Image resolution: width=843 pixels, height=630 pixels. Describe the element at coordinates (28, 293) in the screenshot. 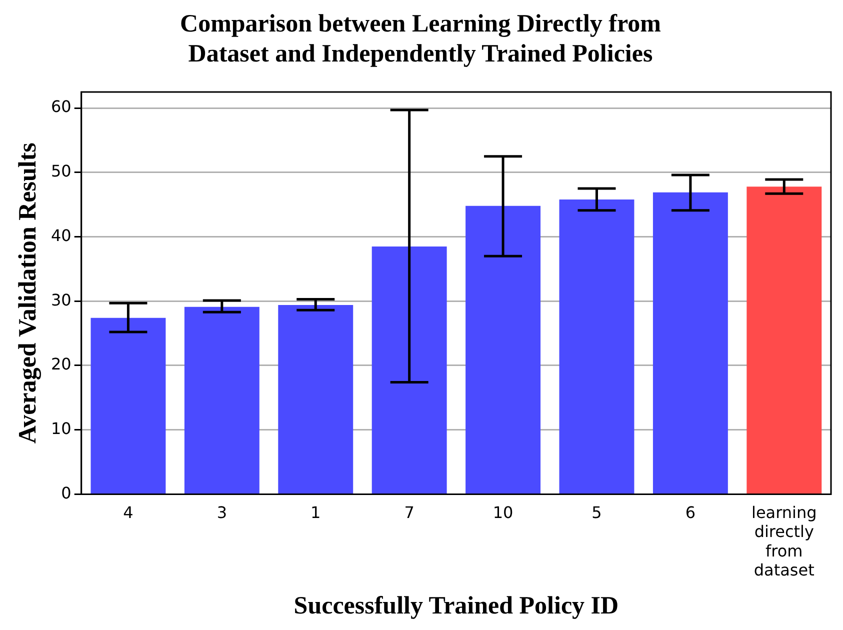

I see `y-axis-title: Averaged Validation Results` at that location.